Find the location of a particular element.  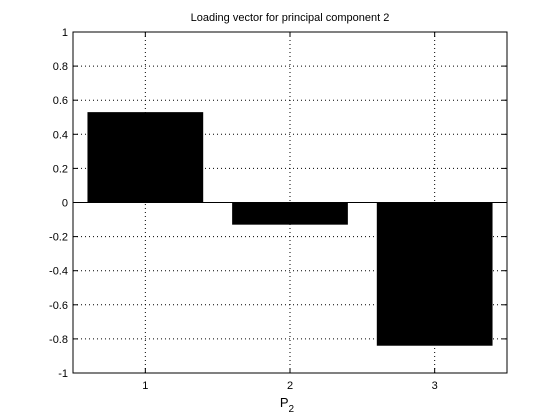

x-axis-label: P2 is located at coordinates (287, 405).